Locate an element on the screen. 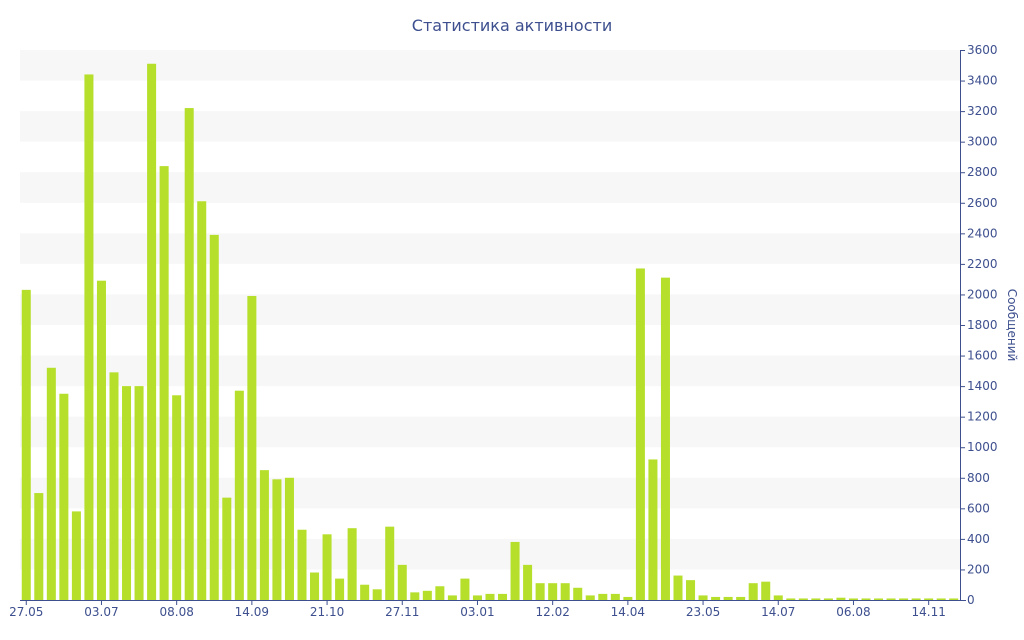 The image size is (1024, 640). y-tick-label: 3400 is located at coordinates (982, 81).